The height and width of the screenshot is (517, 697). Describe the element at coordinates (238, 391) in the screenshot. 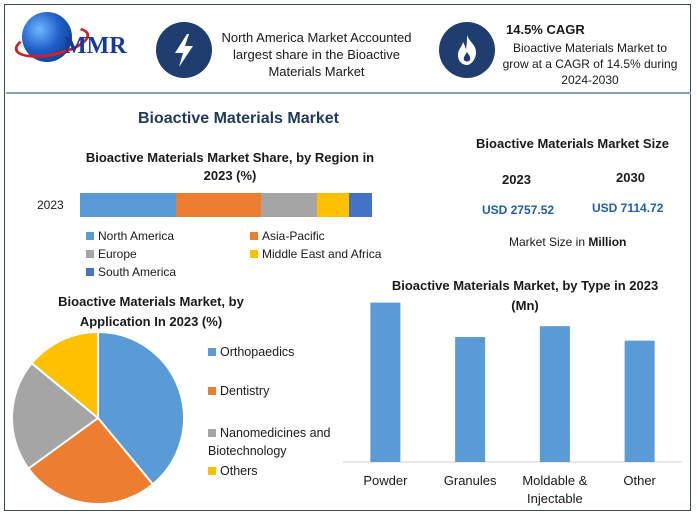

I see `legend-dentistry: Dentistry` at that location.